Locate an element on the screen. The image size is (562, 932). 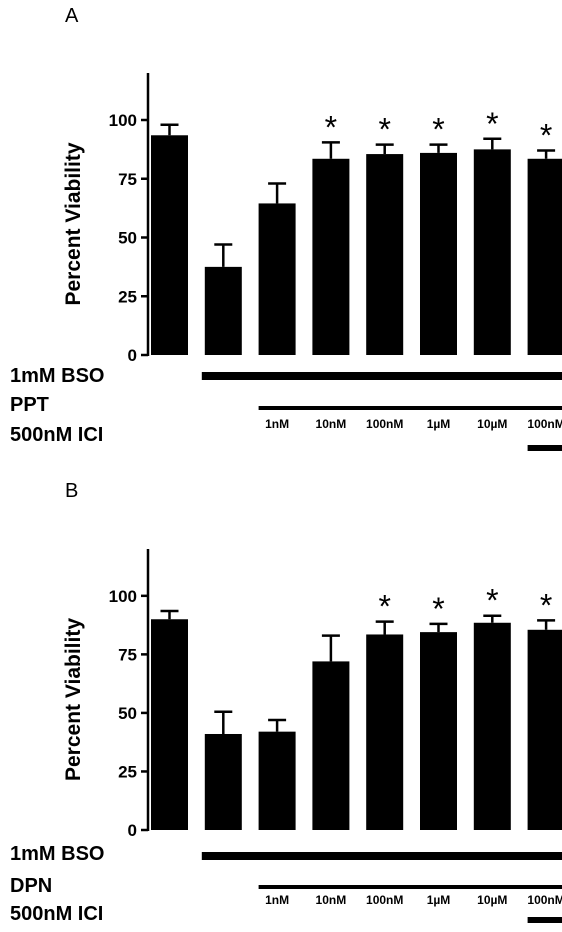
panel-letter: A is located at coordinates (72, 16).